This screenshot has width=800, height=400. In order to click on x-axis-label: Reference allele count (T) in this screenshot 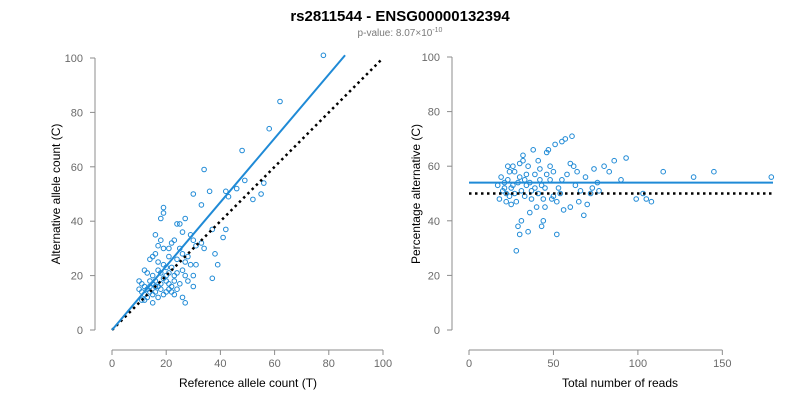, I will do `click(248, 383)`.